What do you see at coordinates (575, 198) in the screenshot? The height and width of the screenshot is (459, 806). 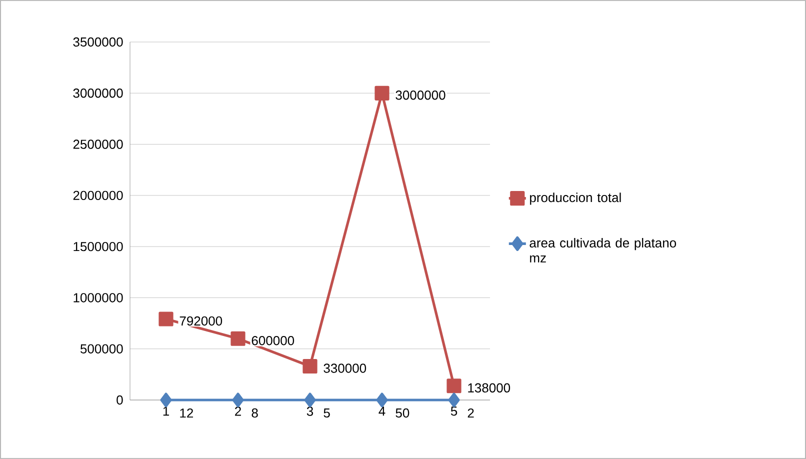 I see `legend-label: produccion total` at bounding box center [575, 198].